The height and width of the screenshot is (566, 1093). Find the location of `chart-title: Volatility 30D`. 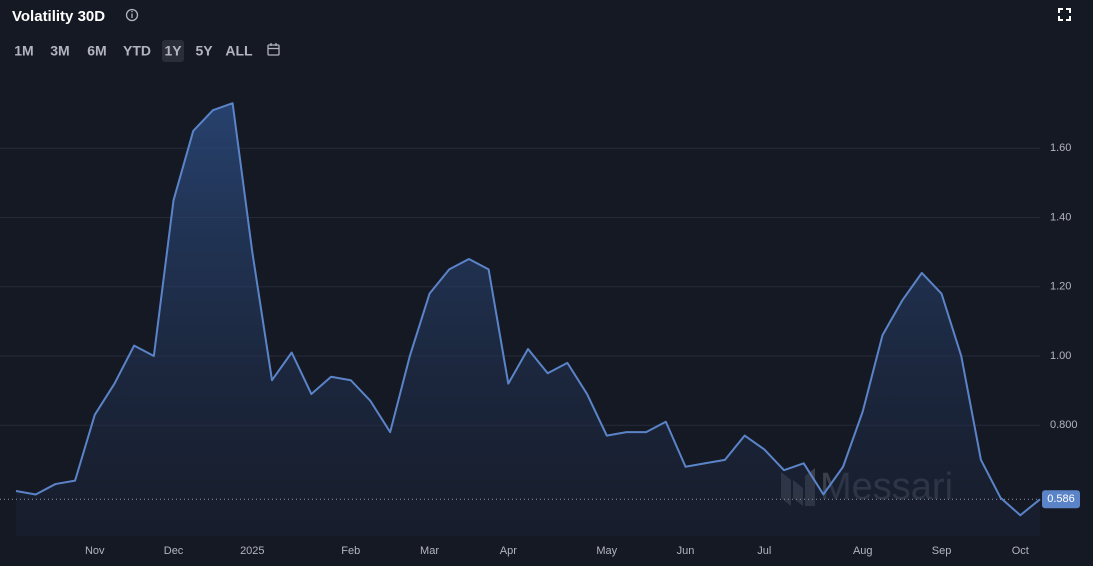

chart-title: Volatility 30D is located at coordinates (58, 16).